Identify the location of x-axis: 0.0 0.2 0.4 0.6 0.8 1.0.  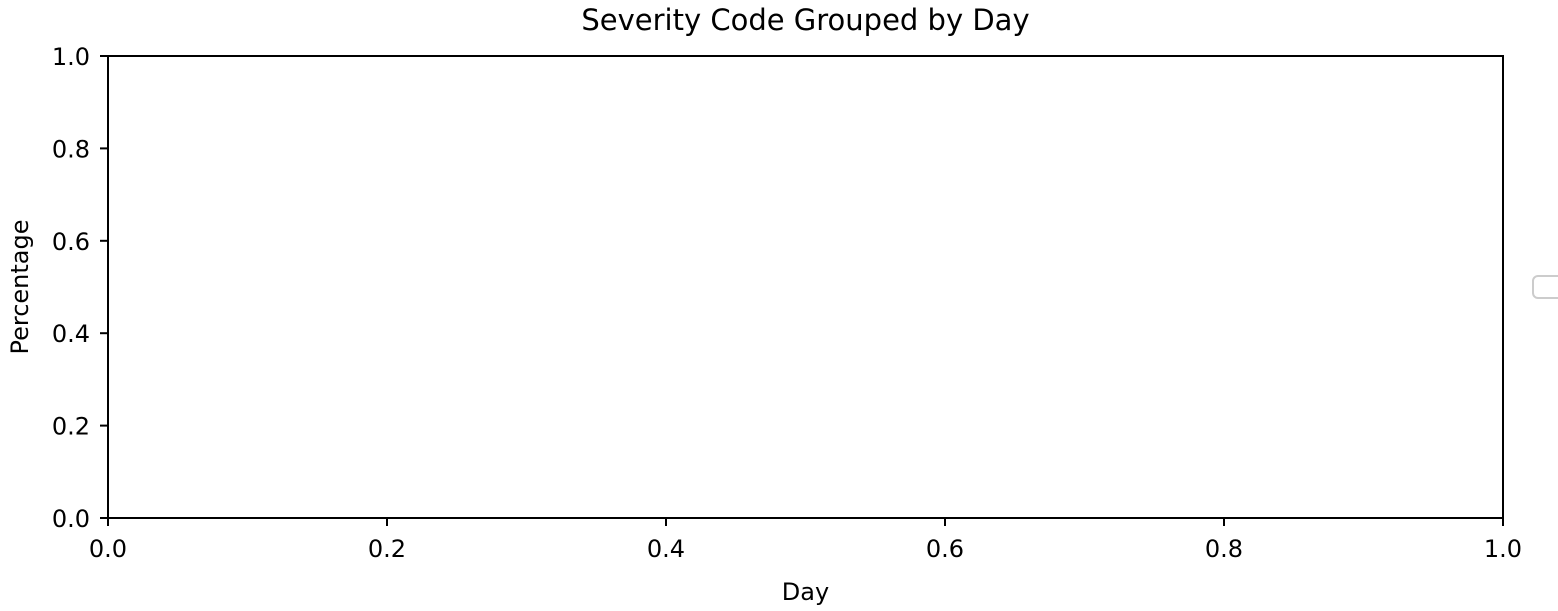
(805, 540).